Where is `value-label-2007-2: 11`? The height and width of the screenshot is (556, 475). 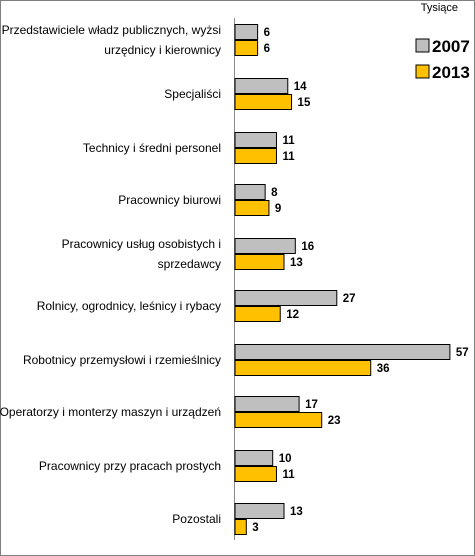
value-label-2007-2: 11 is located at coordinates (288, 141).